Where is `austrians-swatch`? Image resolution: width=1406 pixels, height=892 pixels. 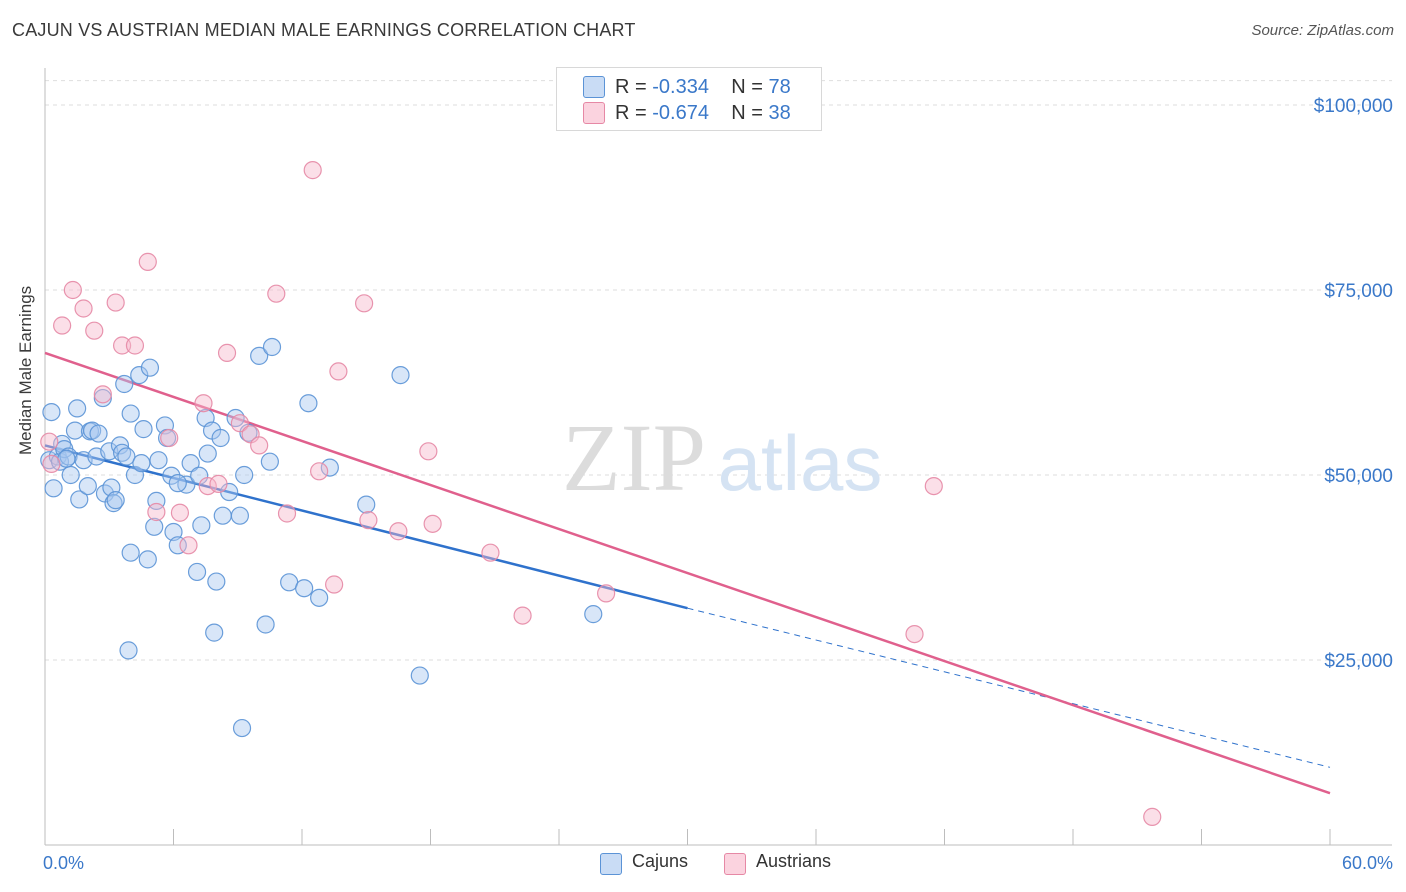
austrians-swatch is located at coordinates (594, 113).